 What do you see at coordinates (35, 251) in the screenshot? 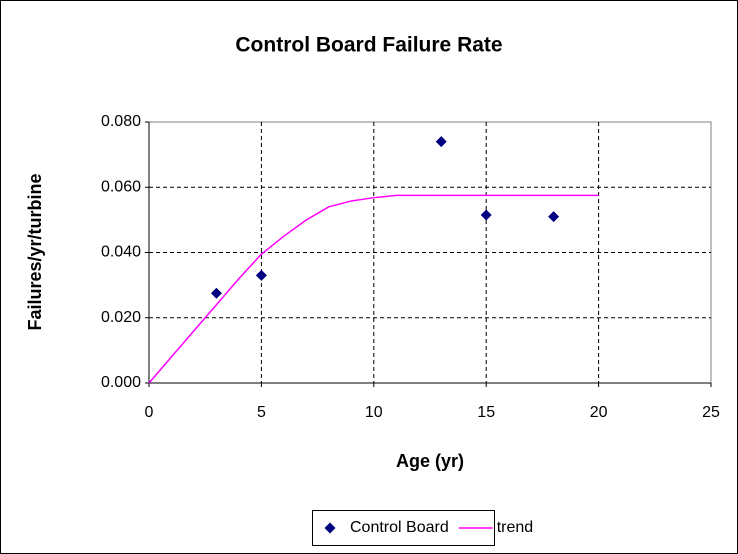
I see `y-axis-label: Failures/yr/turbine` at bounding box center [35, 251].